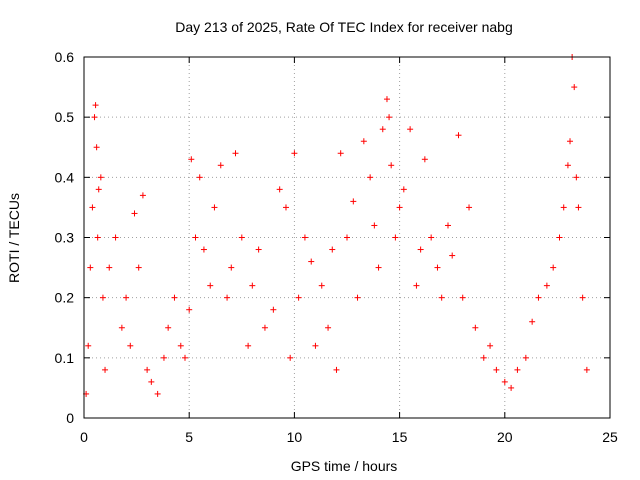 The height and width of the screenshot is (480, 640). I want to click on y-tick-labels: 0 0.1 0.2 0.3 0.4 0.5 0.6, so click(65, 237).